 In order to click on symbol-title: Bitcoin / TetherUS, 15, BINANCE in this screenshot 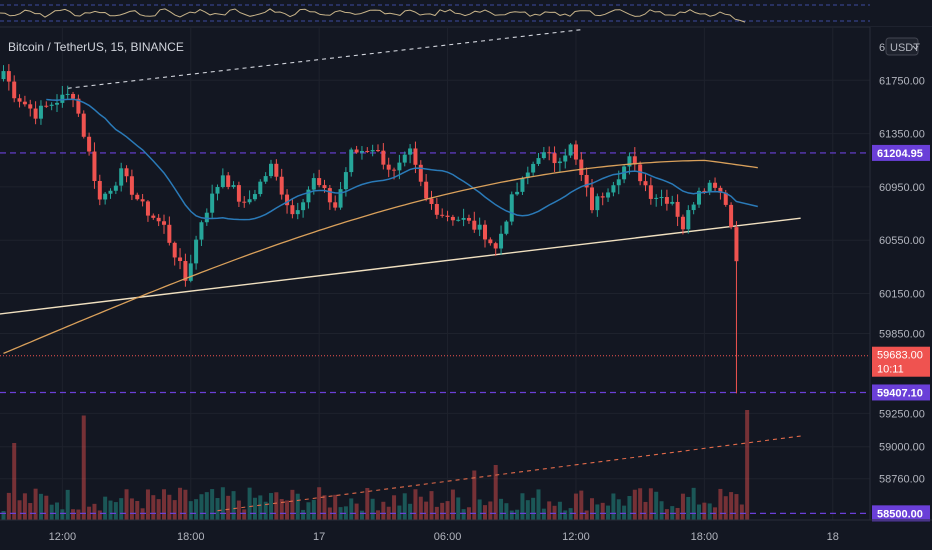, I will do `click(96, 47)`.